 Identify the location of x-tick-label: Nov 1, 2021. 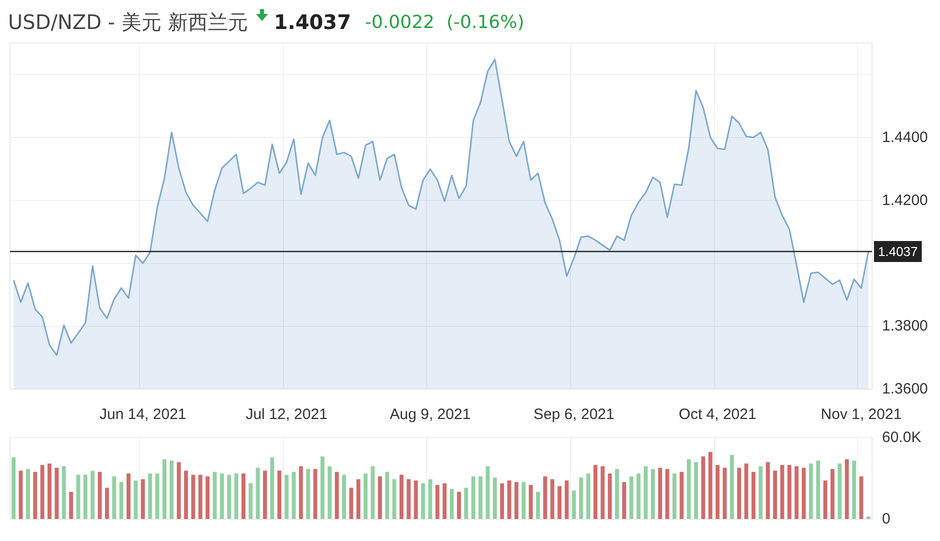
(861, 414).